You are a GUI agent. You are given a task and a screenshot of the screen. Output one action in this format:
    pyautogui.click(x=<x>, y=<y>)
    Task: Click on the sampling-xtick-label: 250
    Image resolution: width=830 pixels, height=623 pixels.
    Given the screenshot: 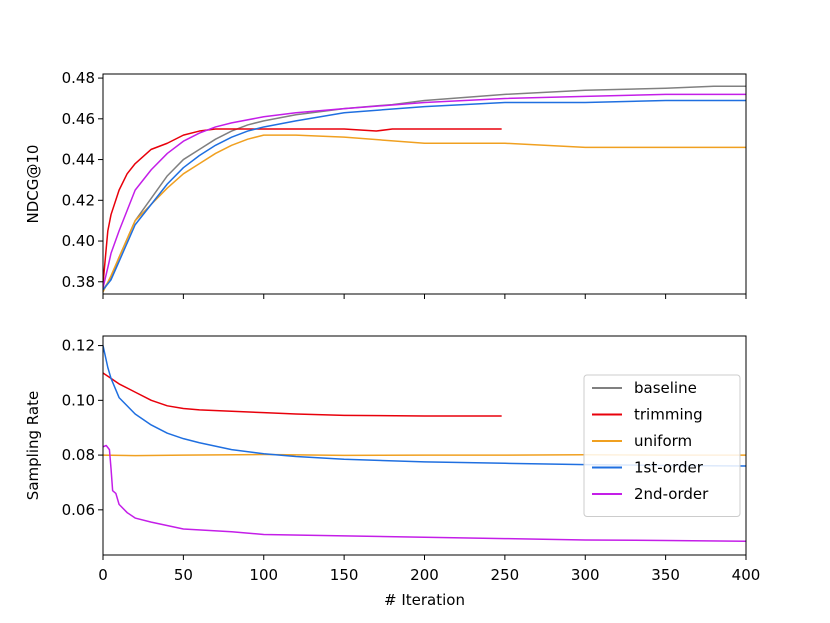 What is the action you would take?
    pyautogui.click(x=505, y=575)
    